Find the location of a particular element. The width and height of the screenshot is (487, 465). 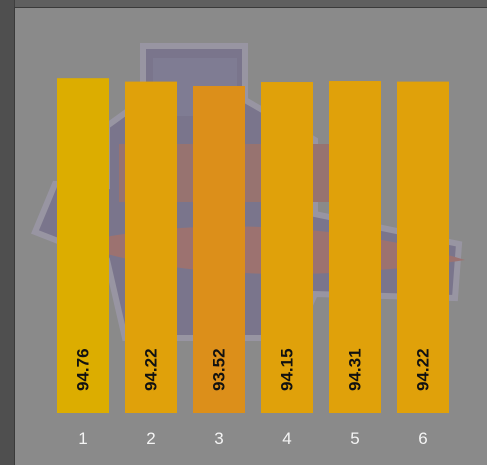

bar-value-label-2: 94.22 is located at coordinates (151, 369).